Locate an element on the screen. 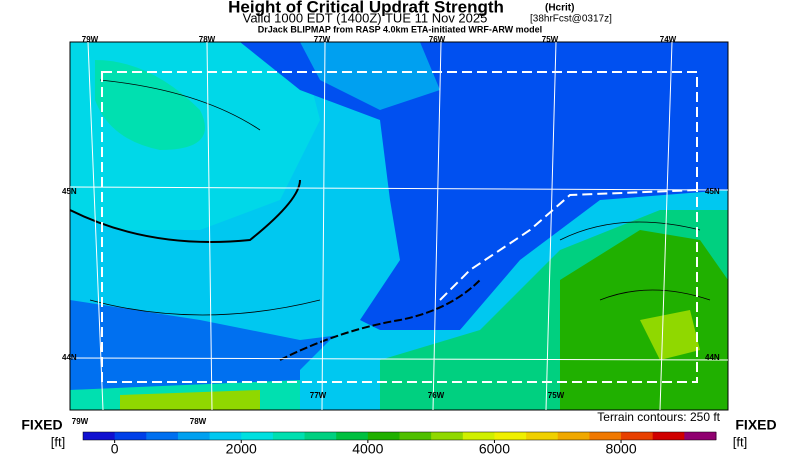  colorbar-frame is located at coordinates (399, 436).